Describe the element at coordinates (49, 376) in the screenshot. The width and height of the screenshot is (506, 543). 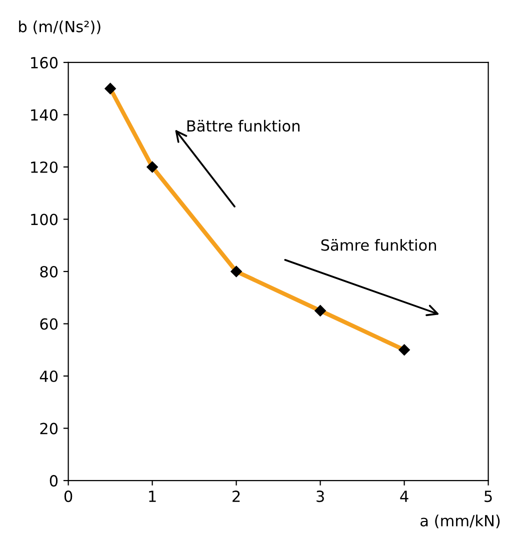
I see `y-tick-label: 40` at that location.